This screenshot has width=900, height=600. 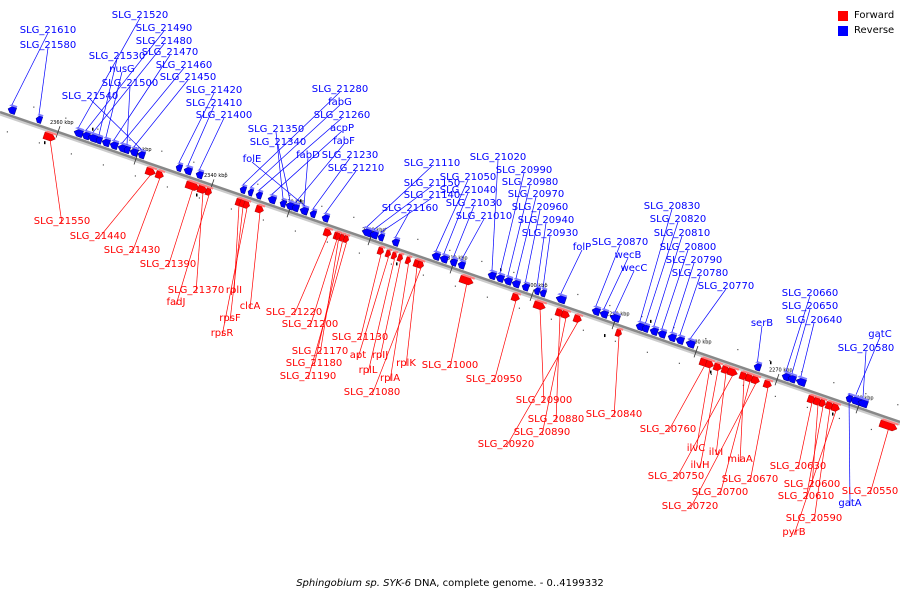 What do you see at coordinates (538, 287) in the screenshot?
I see `reverse-gene-39-top` at bounding box center [538, 287].